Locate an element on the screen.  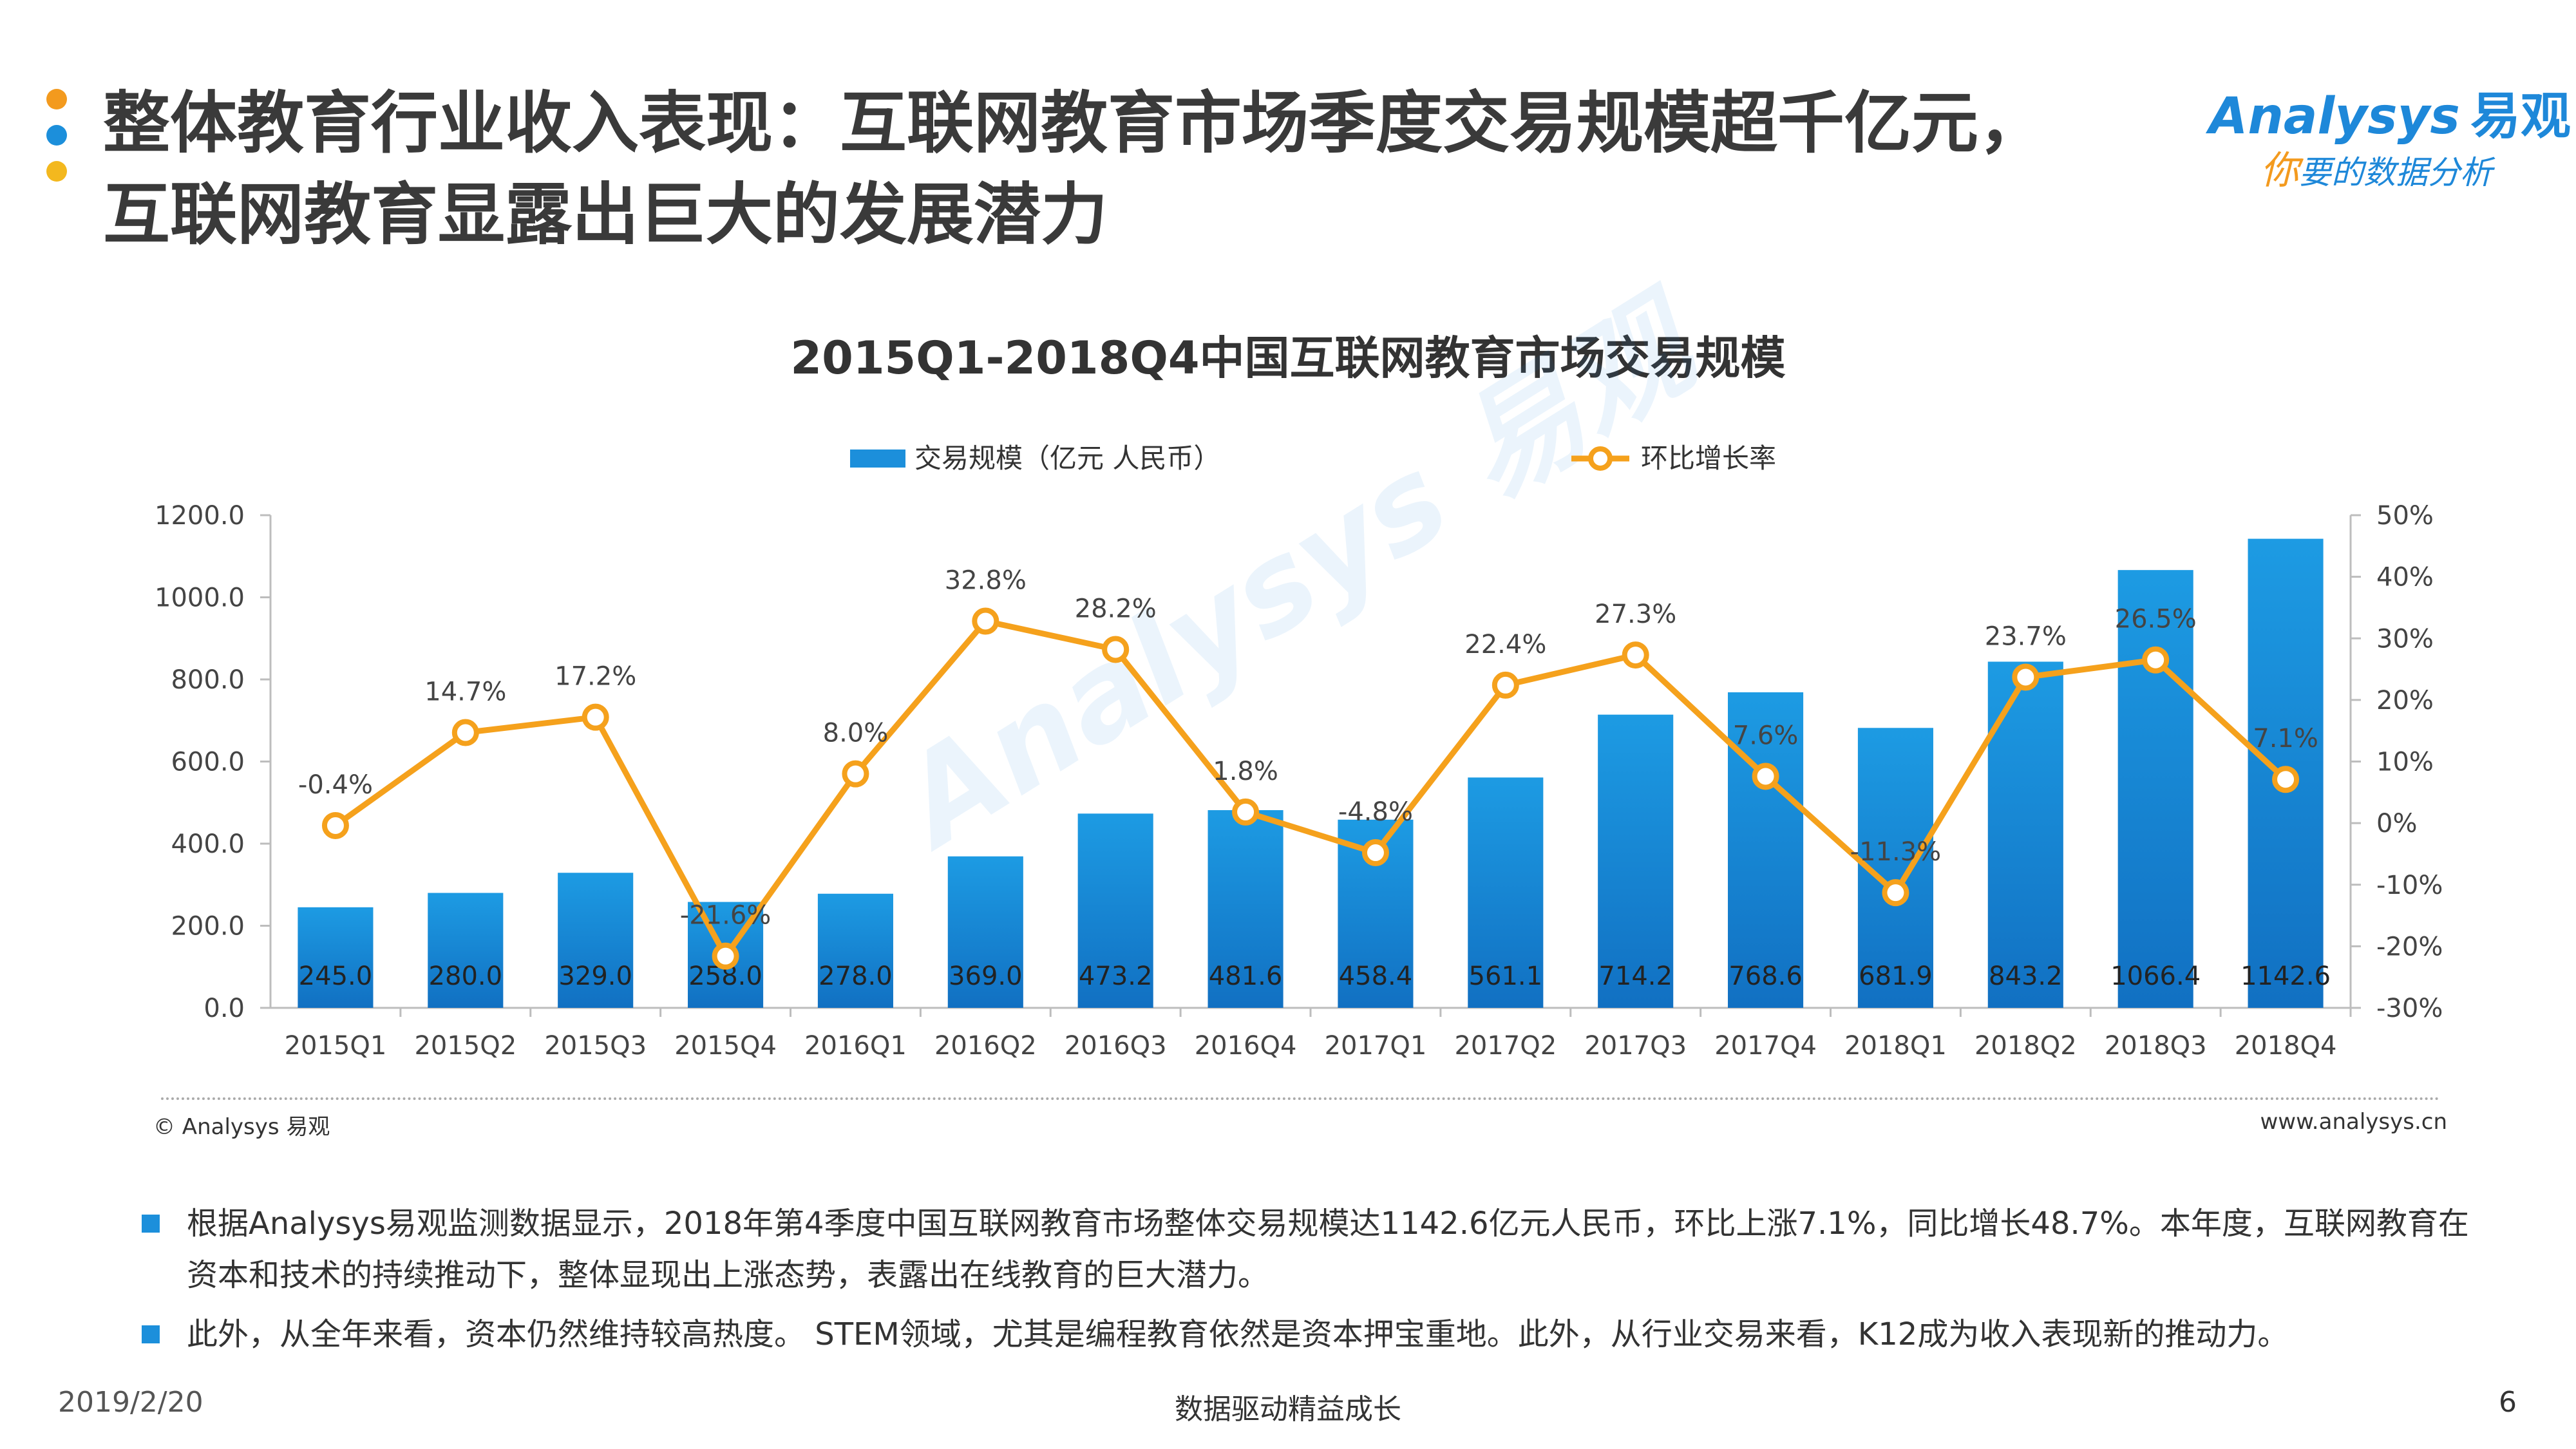
yellow-dot is located at coordinates (56, 171).